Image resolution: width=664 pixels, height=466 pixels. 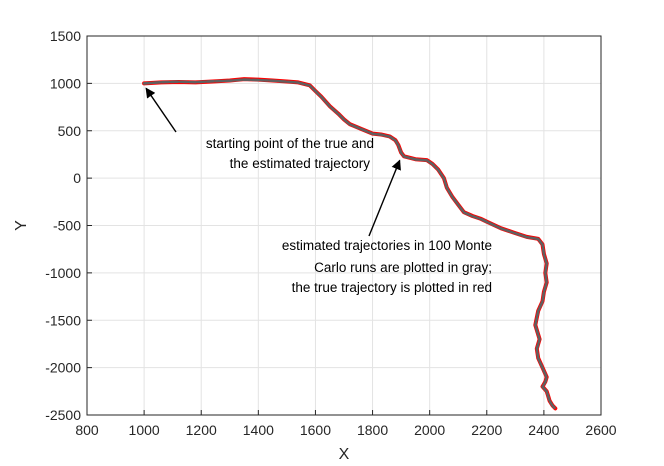 What do you see at coordinates (63, 273) in the screenshot?
I see `y-tick-label: -1000` at bounding box center [63, 273].